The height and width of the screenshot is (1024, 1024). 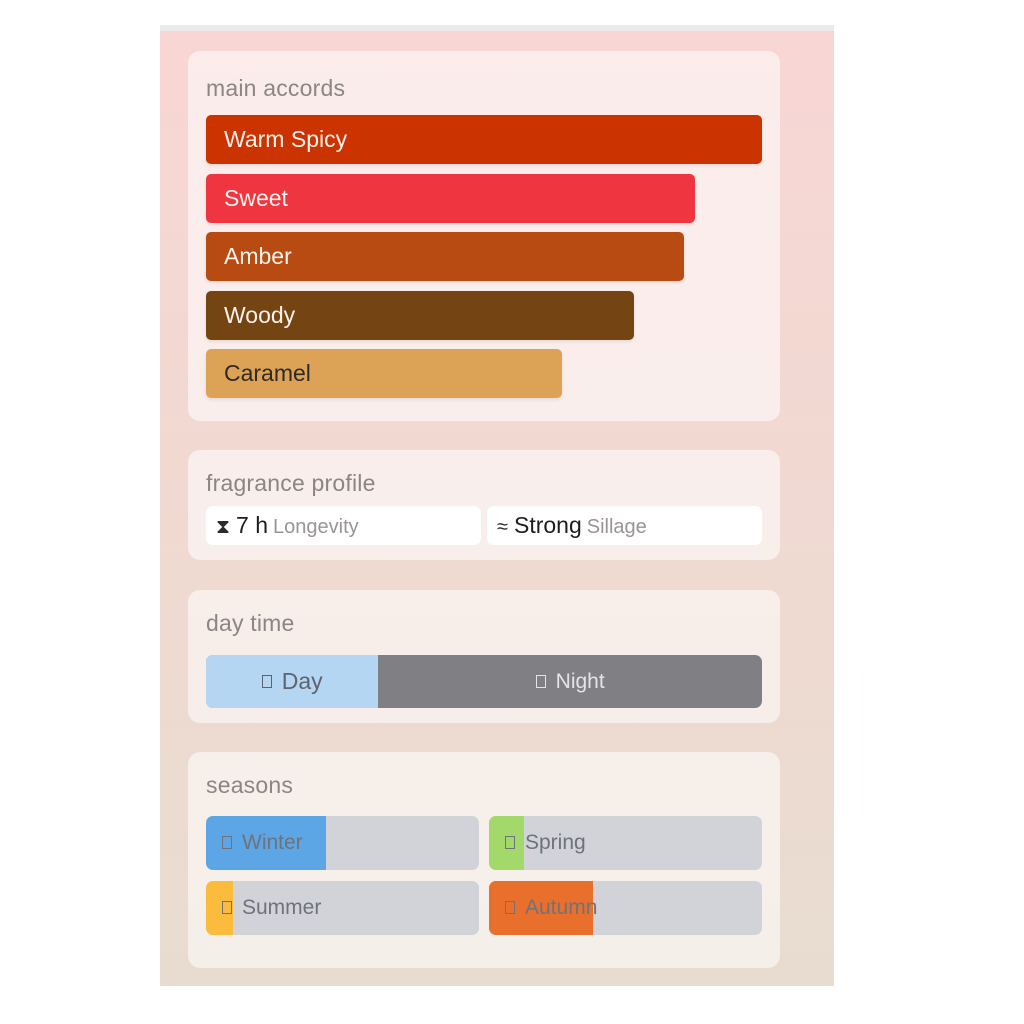 I want to click on season-winter: Winter, so click(x=342, y=843).